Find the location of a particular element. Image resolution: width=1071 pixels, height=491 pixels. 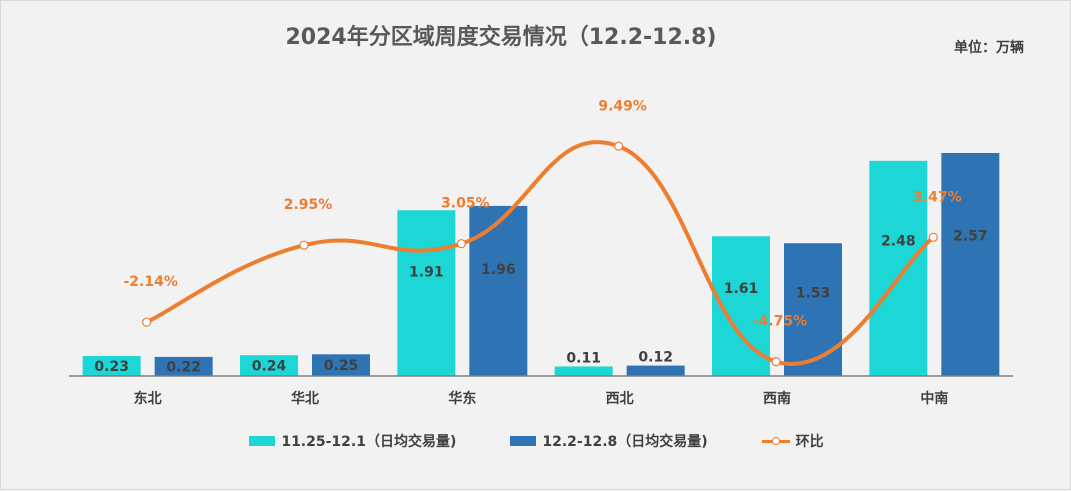

x-tick-label-6: 中南 is located at coordinates (934, 398).